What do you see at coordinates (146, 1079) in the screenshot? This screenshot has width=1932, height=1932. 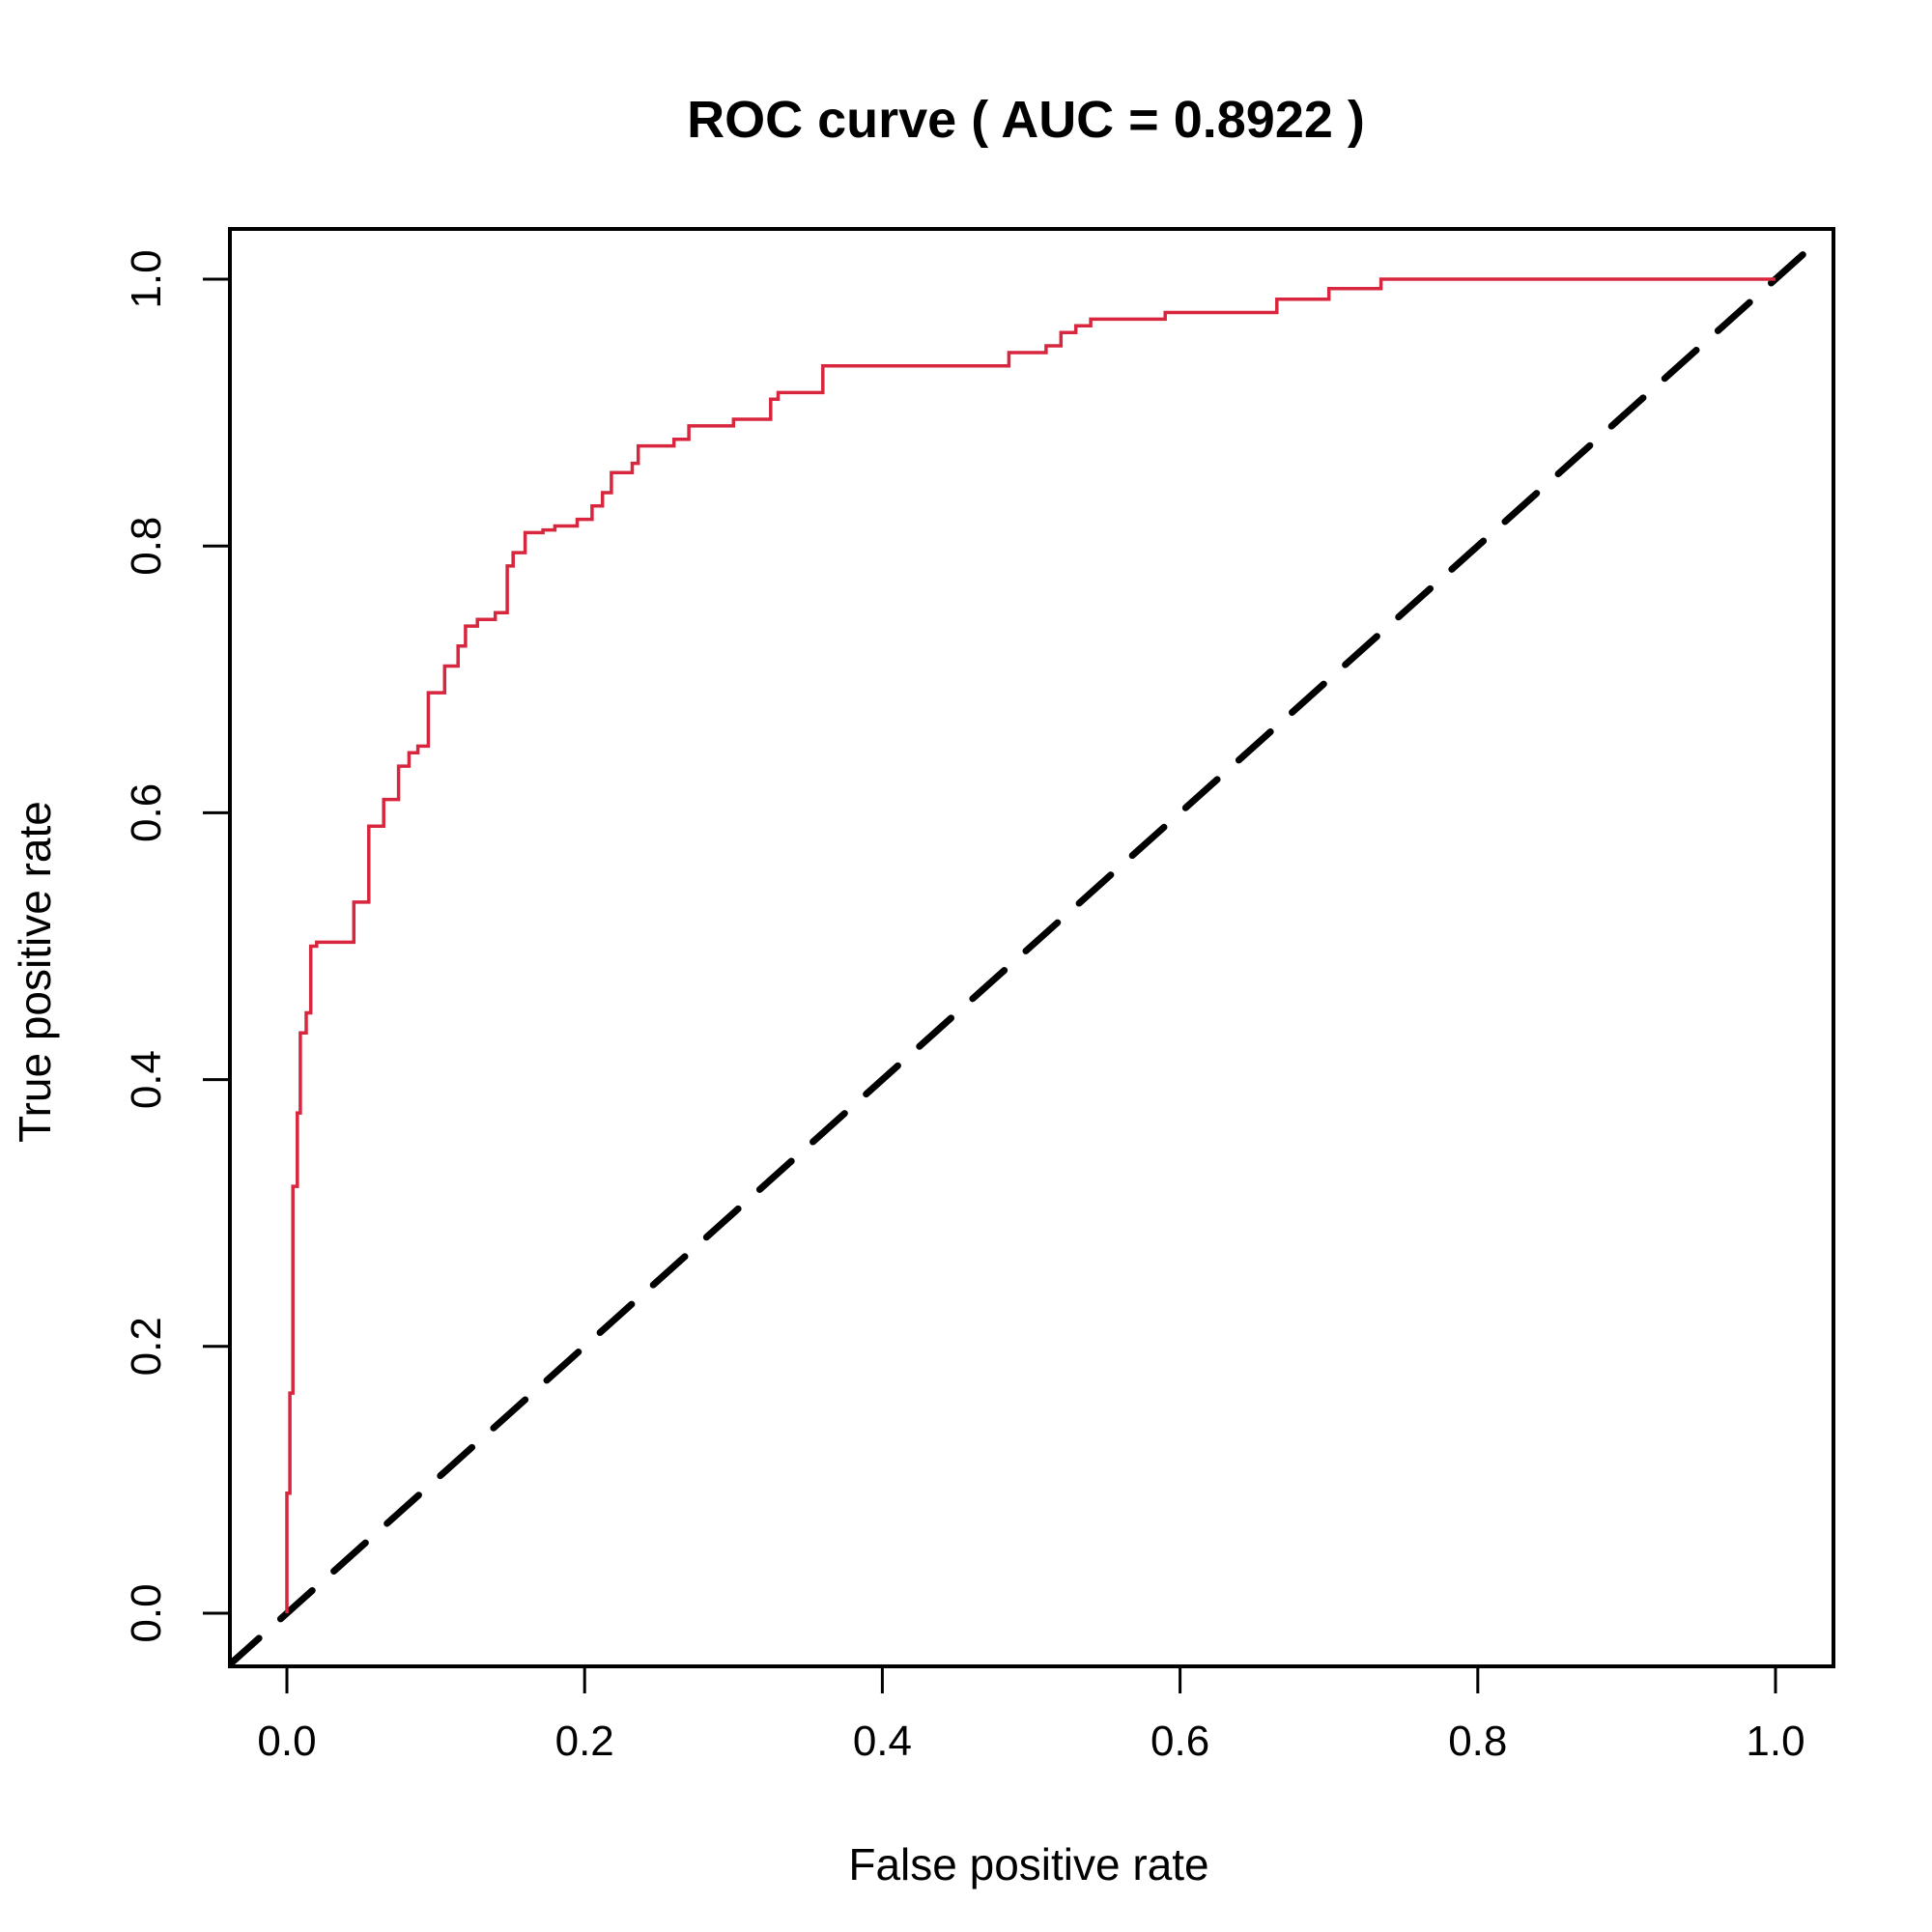 I see `y-tick-label: 0.4` at bounding box center [146, 1079].